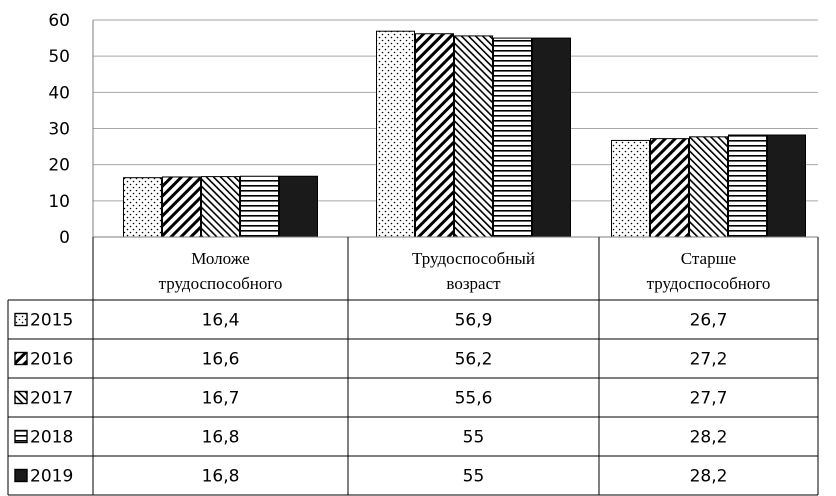 The image size is (836, 496). Describe the element at coordinates (59, 21) in the screenshot. I see `y-tick-label: 60` at that location.